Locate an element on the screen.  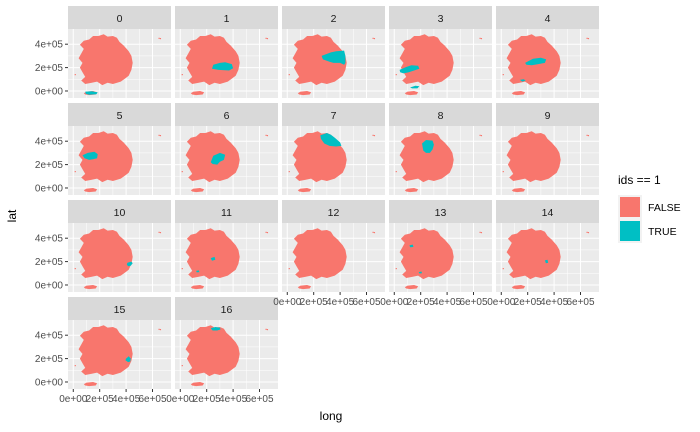
facet-strip-label: 0 is located at coordinates (120, 19).